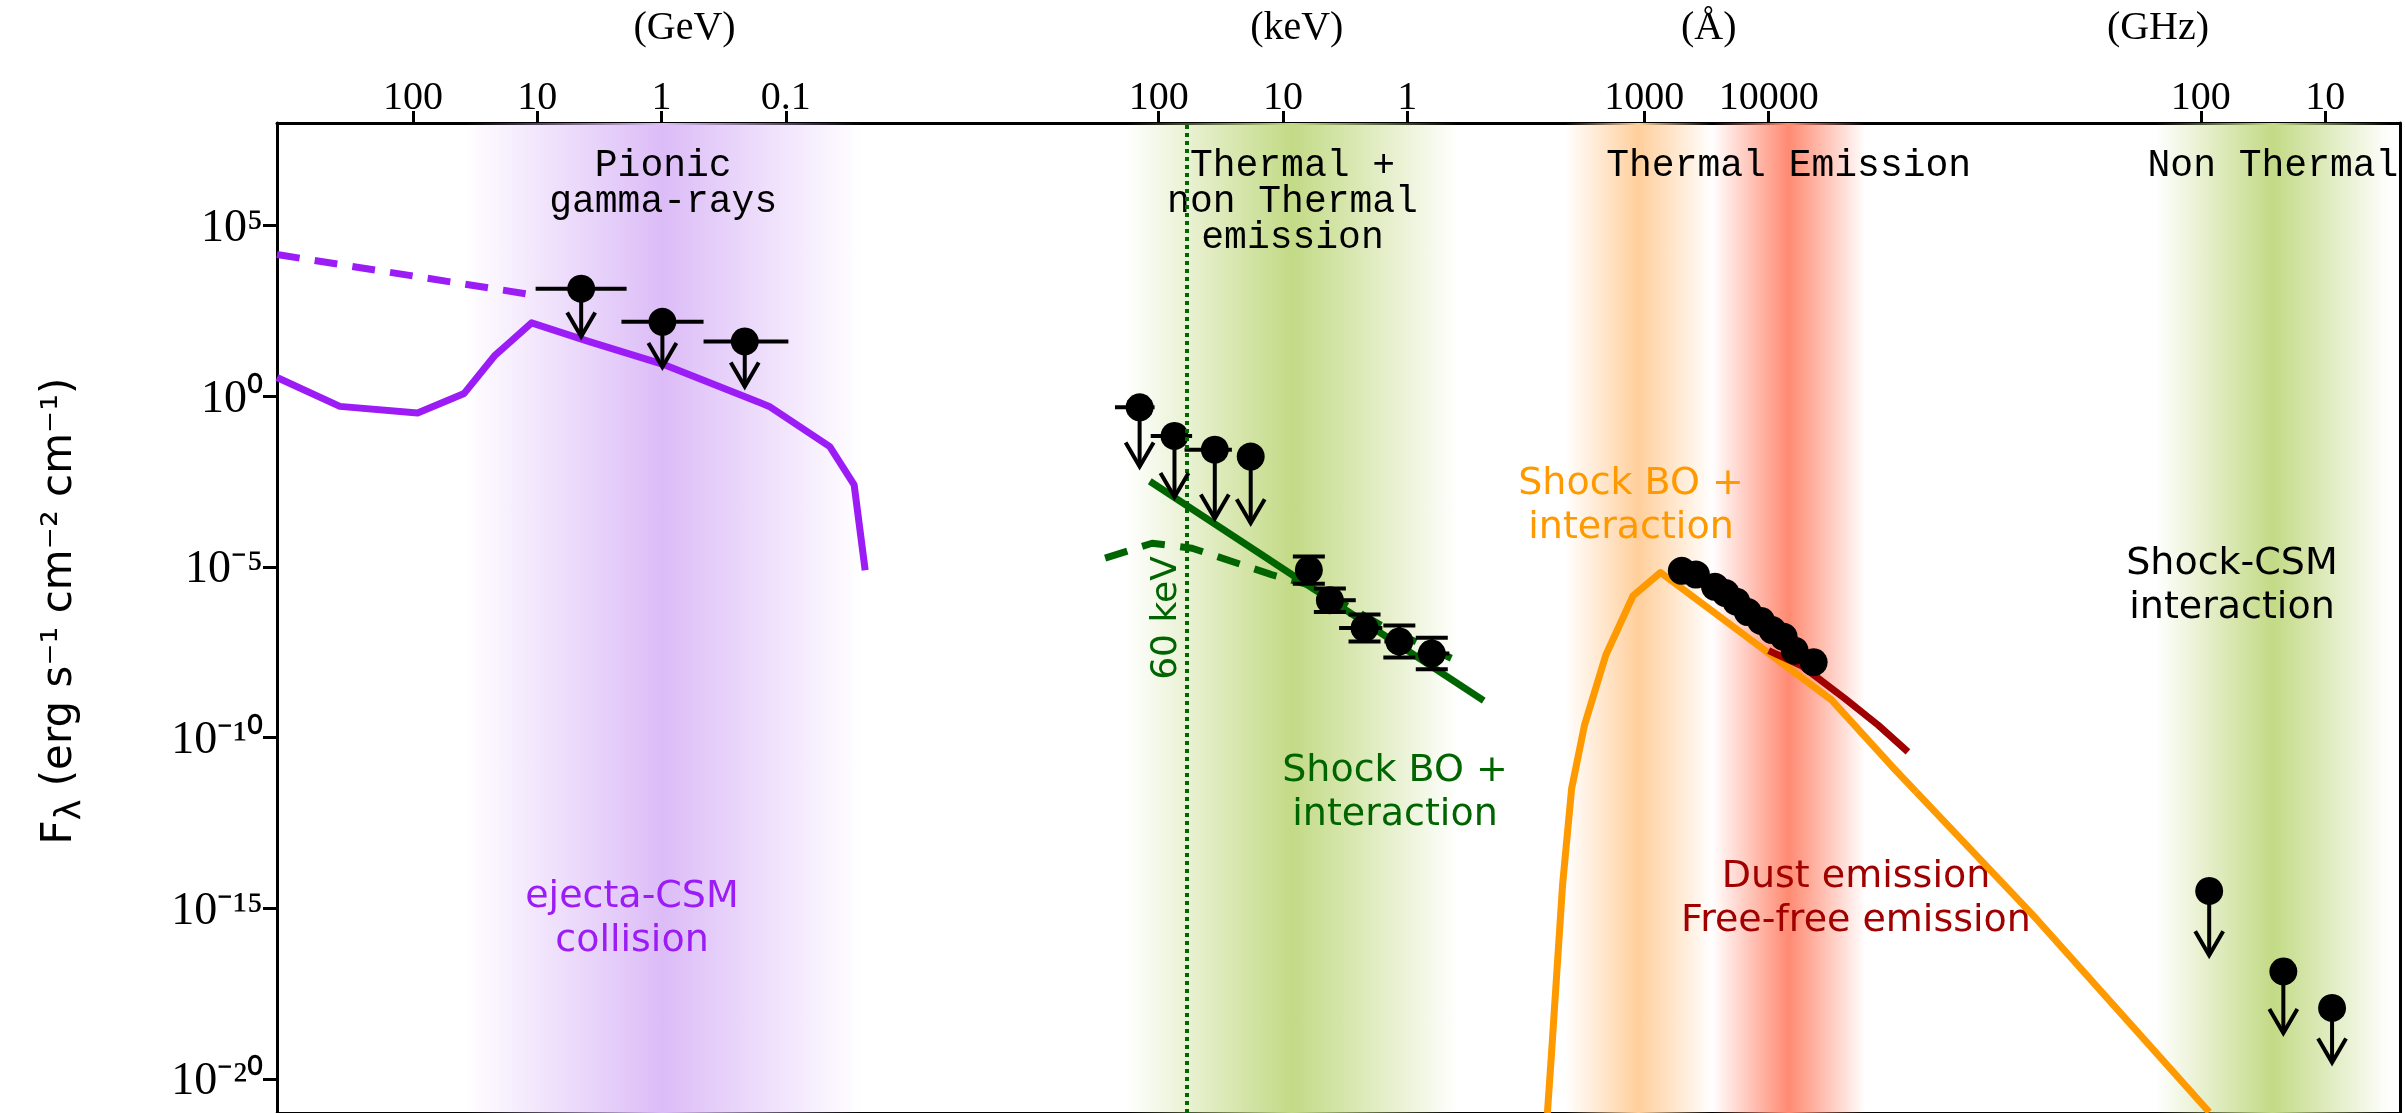 Image resolution: width=2405 pixels, height=1113 pixels. I want to click on x-tick-label: 0.1, so click(785, 95).